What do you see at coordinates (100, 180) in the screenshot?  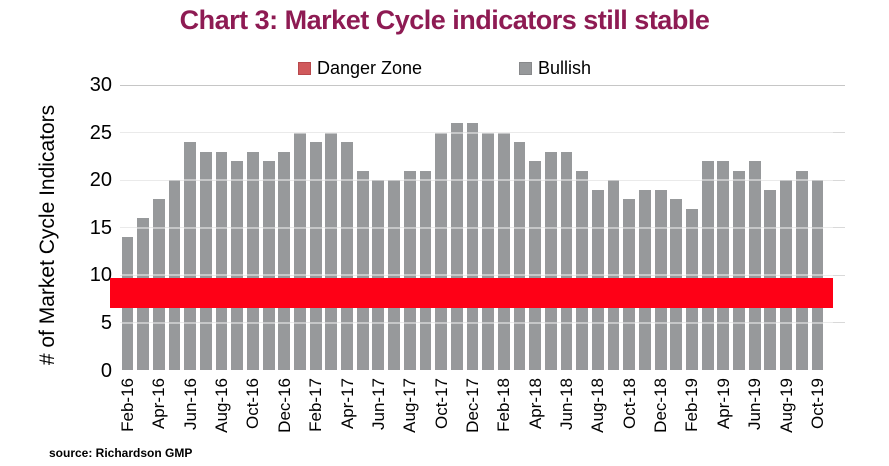 I see `y-tick-label: 20` at bounding box center [100, 180].